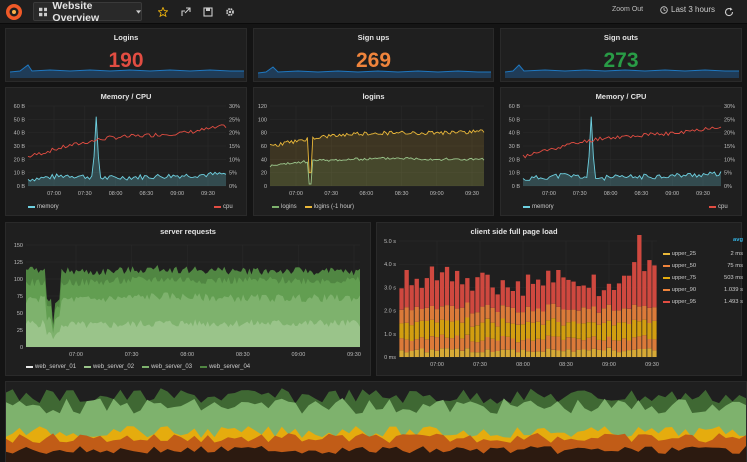 This screenshot has width=747, height=462. What do you see at coordinates (543, 207) in the screenshot?
I see `legend-label: memory` at bounding box center [543, 207].